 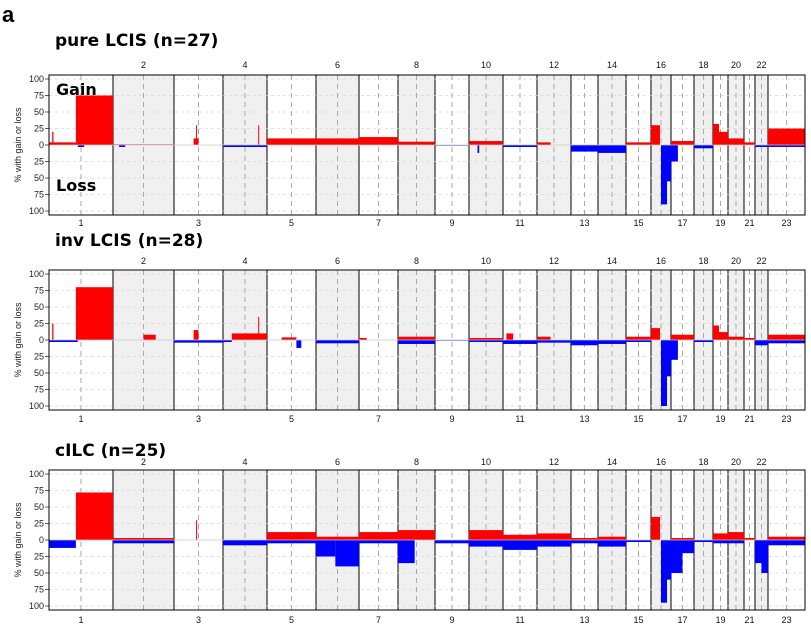 What do you see at coordinates (80, 223) in the screenshot?
I see `chromosome-label-1: 1` at bounding box center [80, 223].